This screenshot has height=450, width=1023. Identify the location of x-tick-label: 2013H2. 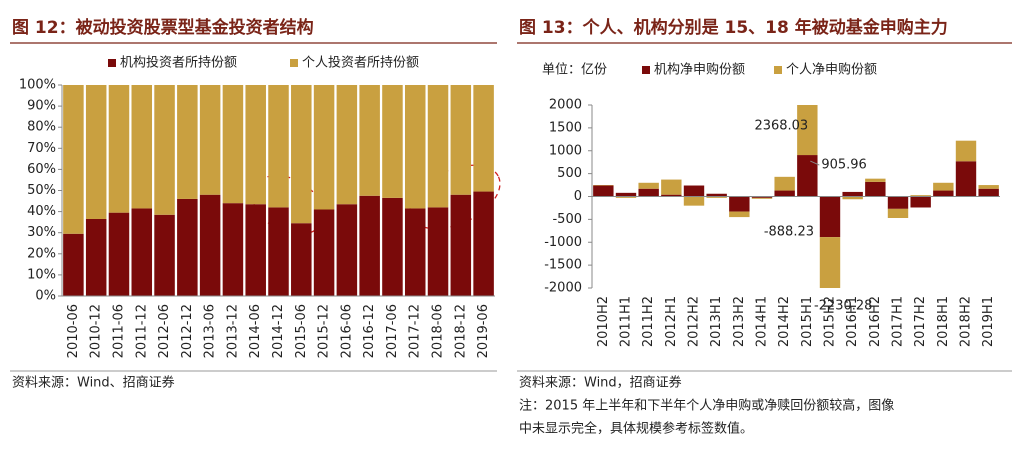
(739, 321).